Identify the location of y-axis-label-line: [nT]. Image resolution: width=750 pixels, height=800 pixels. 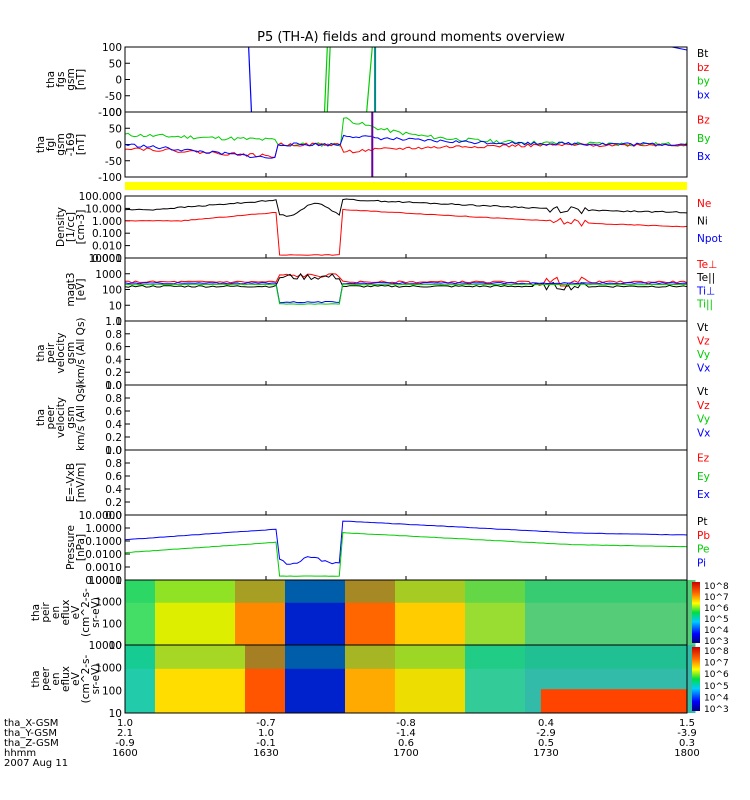
(81, 79).